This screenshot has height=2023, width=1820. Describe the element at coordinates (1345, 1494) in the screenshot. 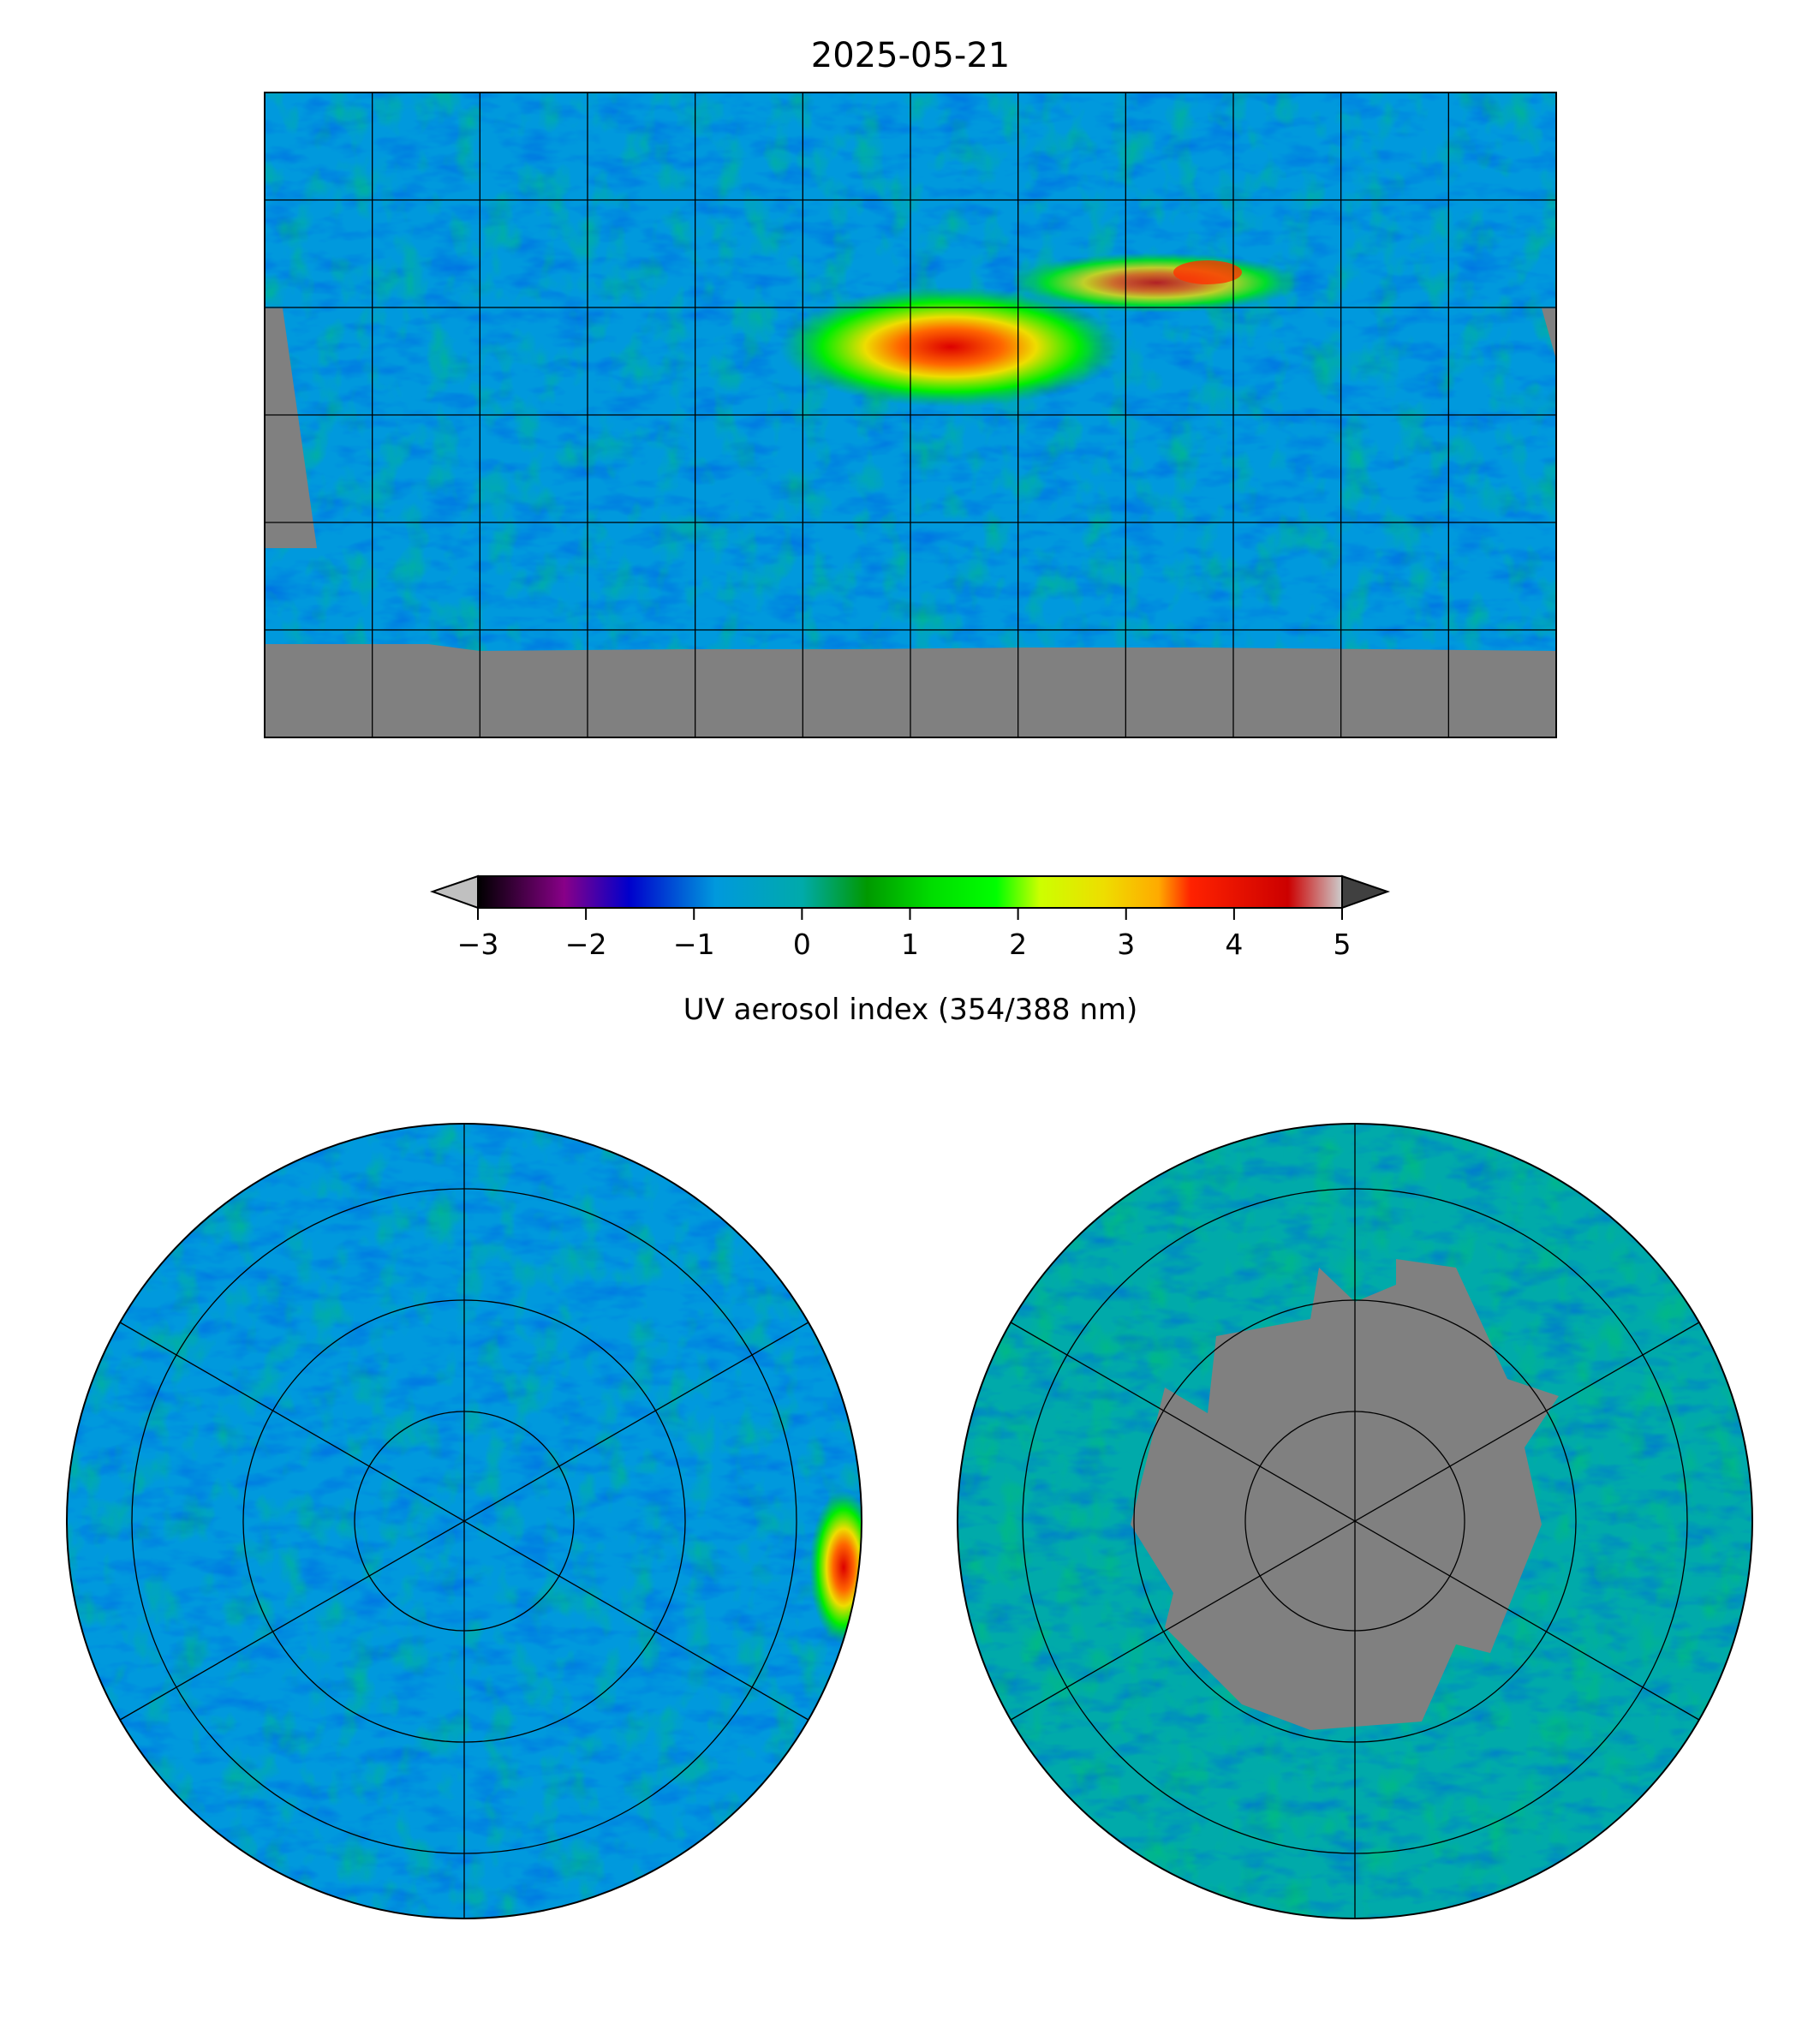

I see `antarctica-no-data` at that location.